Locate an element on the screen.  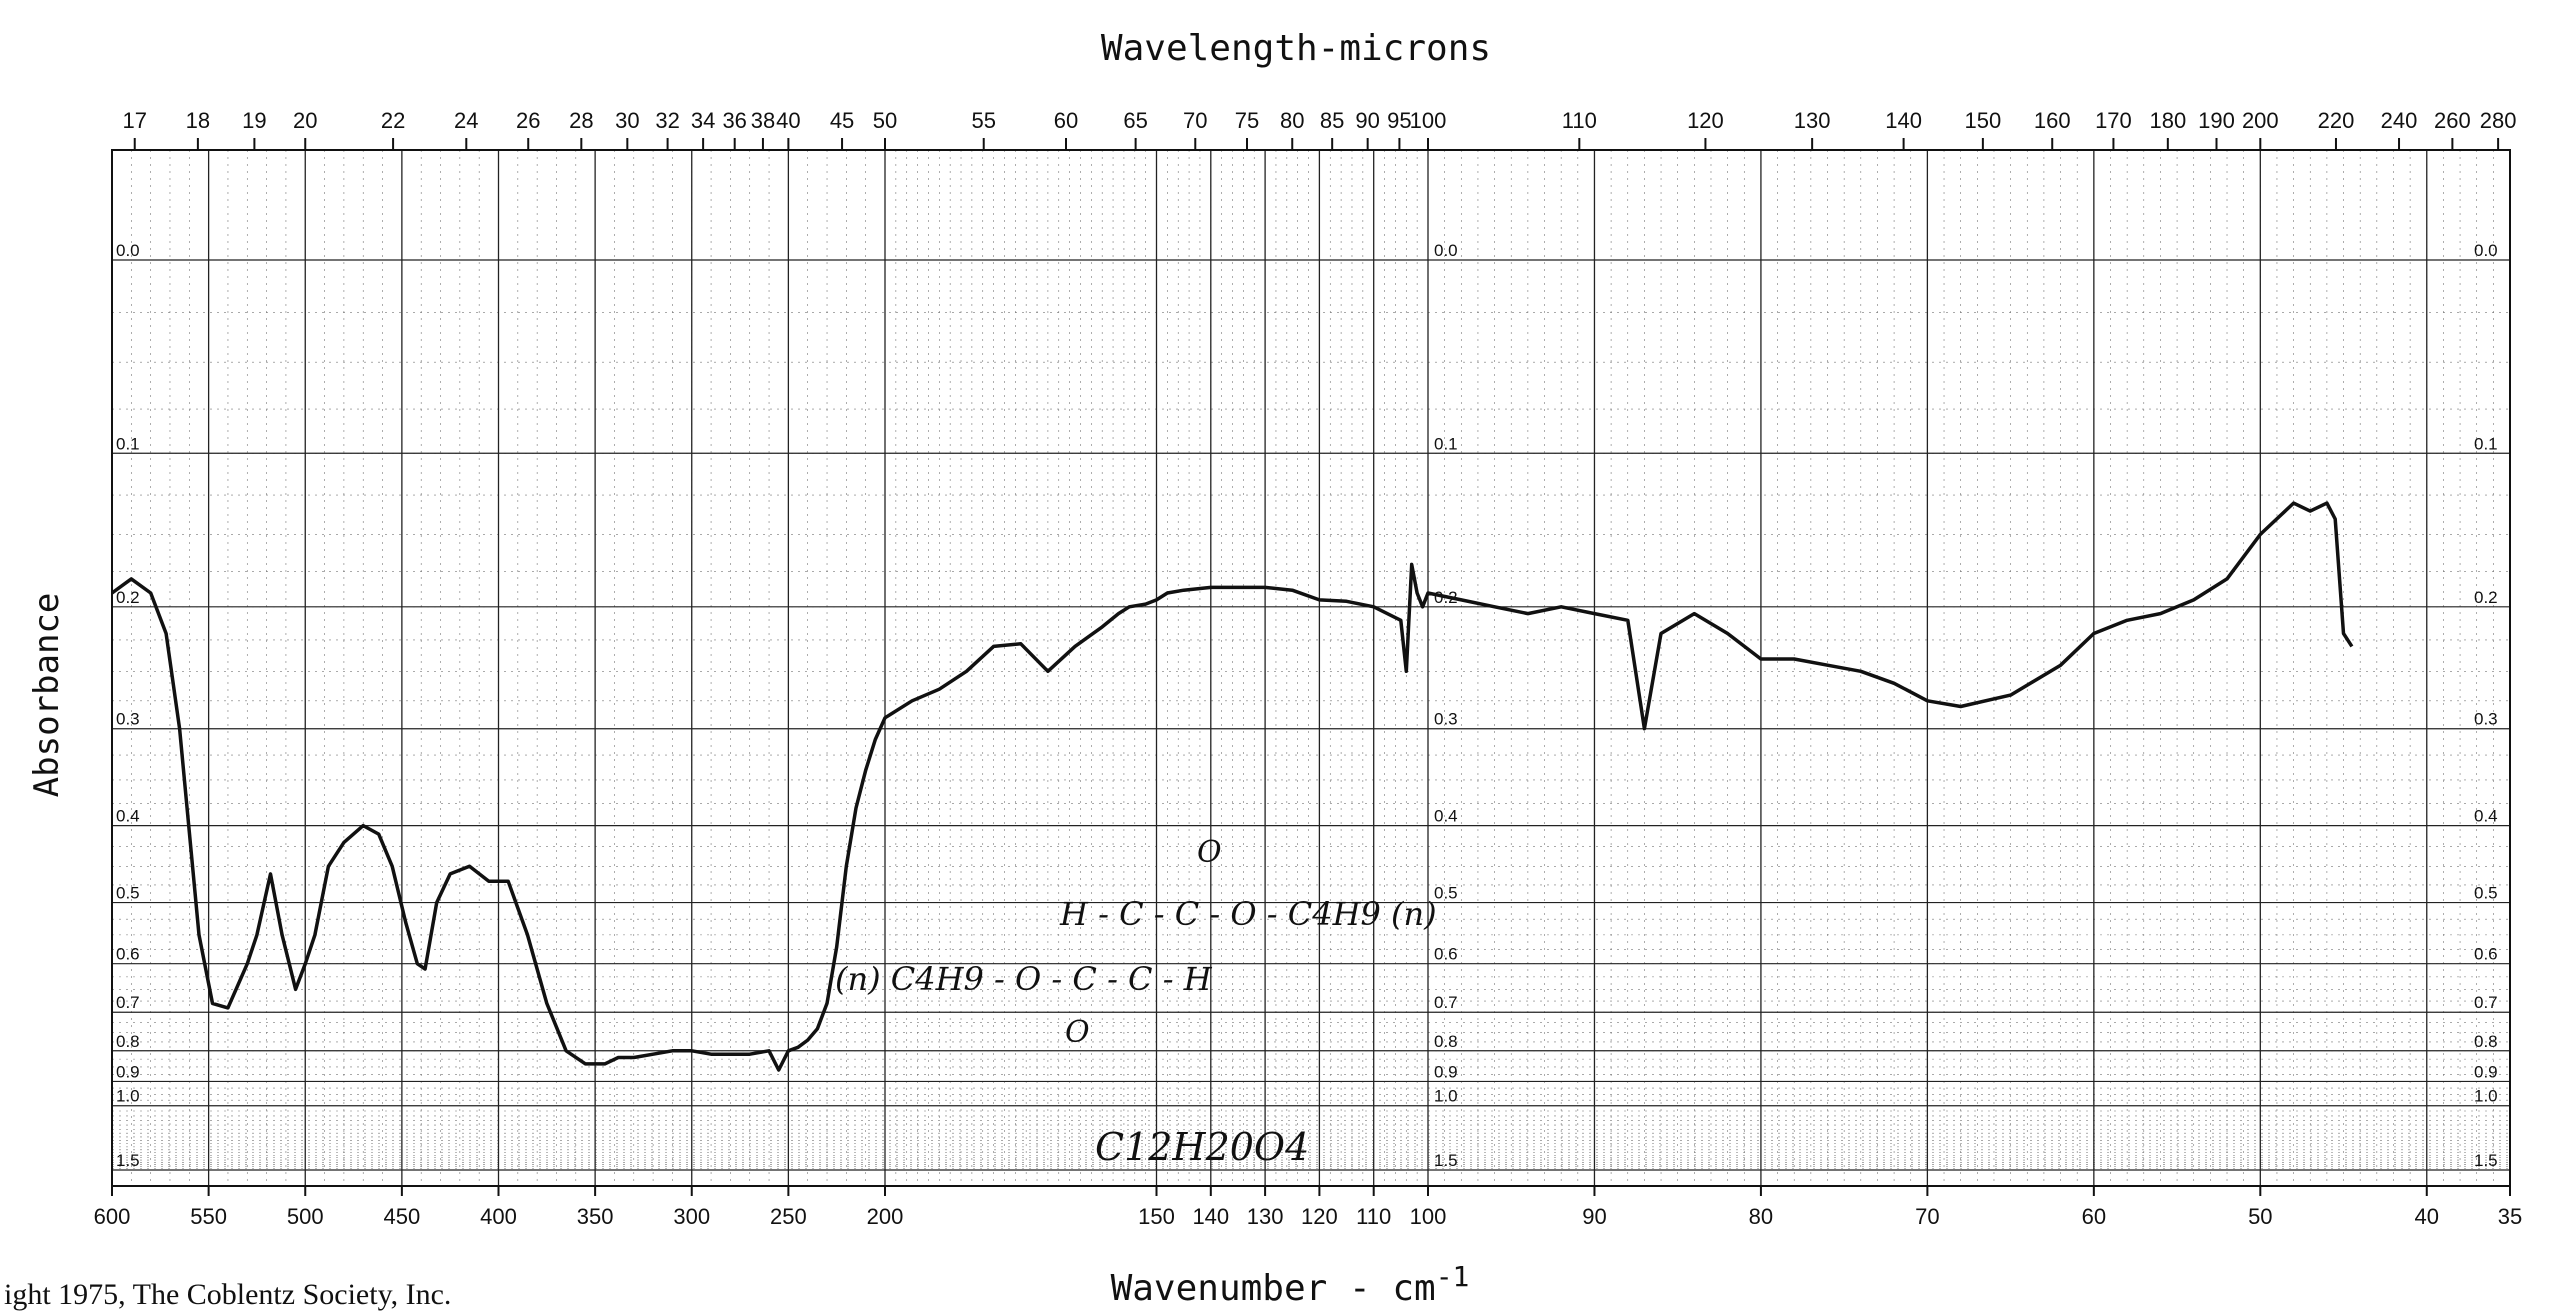
top-tick-label: 26 is located at coordinates (528, 120).